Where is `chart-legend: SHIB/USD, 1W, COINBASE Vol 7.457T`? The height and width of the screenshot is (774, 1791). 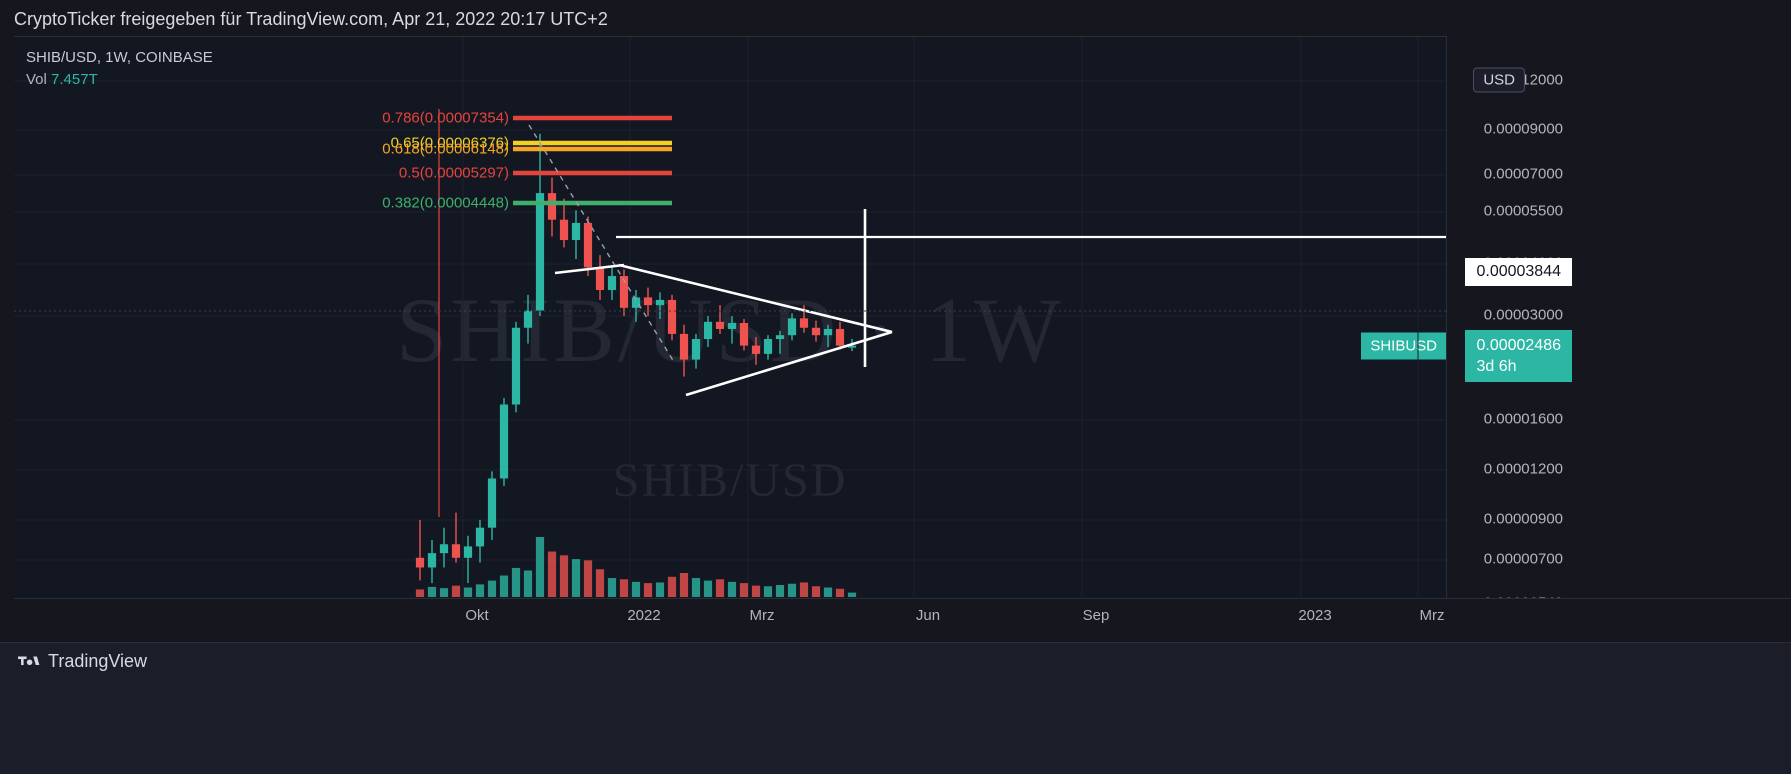 chart-legend: SHIB/USD, 1W, COINBASE Vol 7.457T is located at coordinates (119, 69).